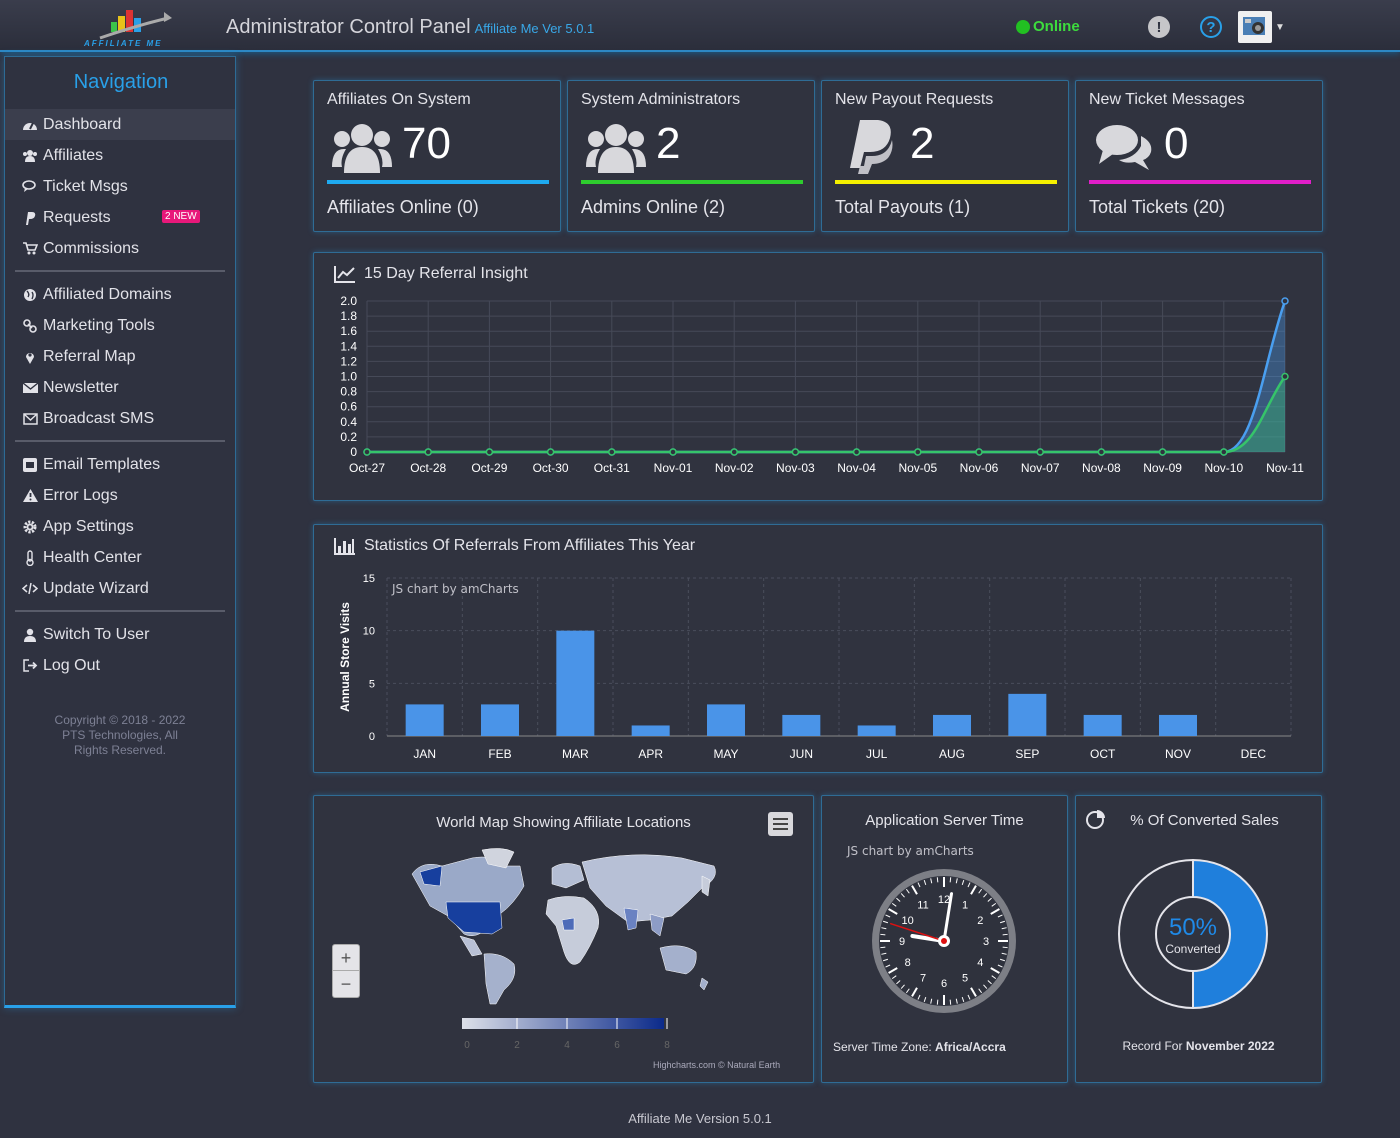 This screenshot has height=1138, width=1400. Describe the element at coordinates (1255, 27) in the screenshot. I see `avatar` at that location.